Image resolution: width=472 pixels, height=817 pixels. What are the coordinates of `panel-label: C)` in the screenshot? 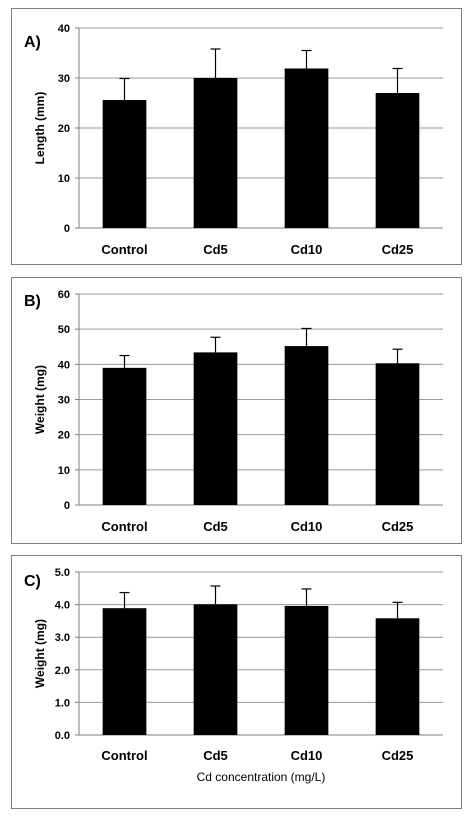 It's located at (32, 581).